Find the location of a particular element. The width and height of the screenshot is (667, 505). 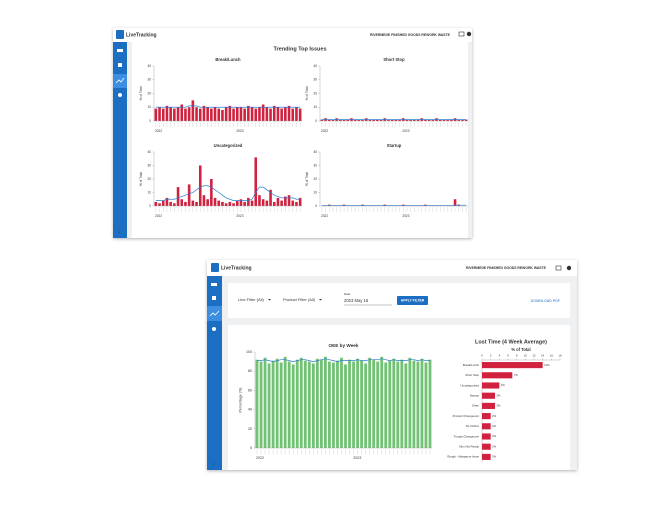

chart-title: Lost Time (4 Week Average) is located at coordinates (511, 342).